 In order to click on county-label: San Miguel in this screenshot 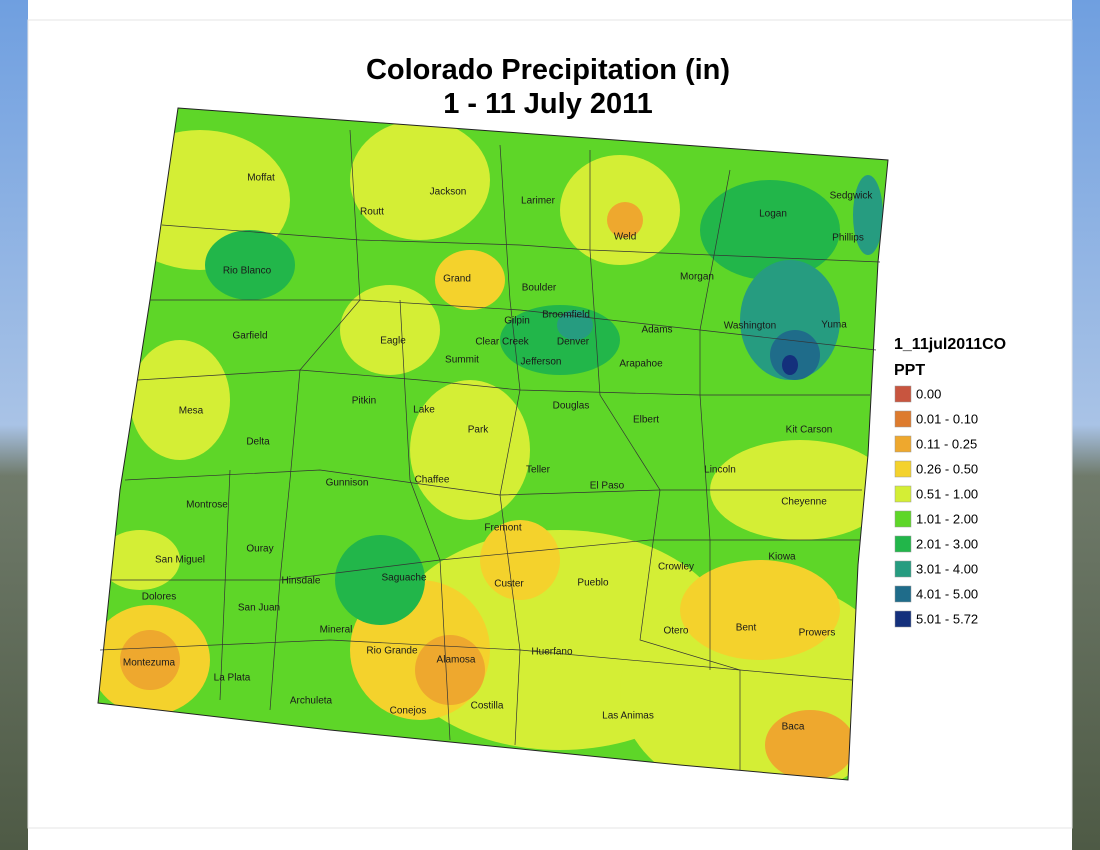, I will do `click(180, 560)`.